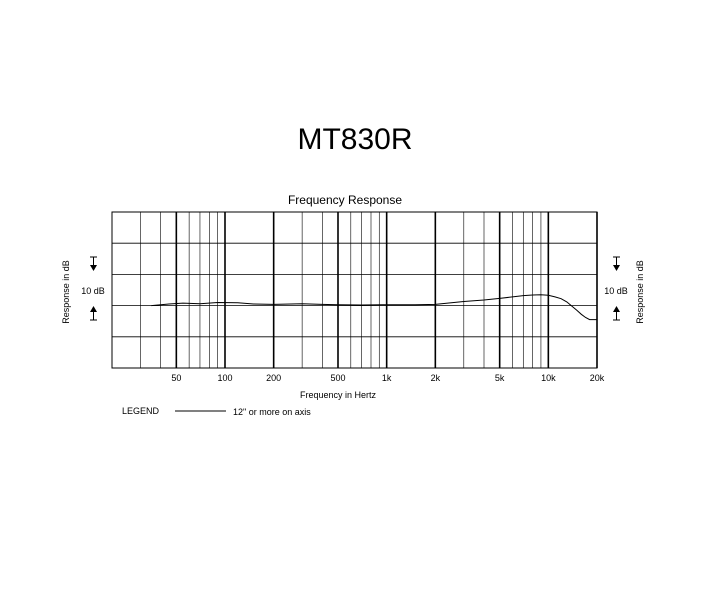 The image size is (710, 600). What do you see at coordinates (616, 313) in the screenshot?
I see `scale-arrow-up-right-icon` at bounding box center [616, 313].